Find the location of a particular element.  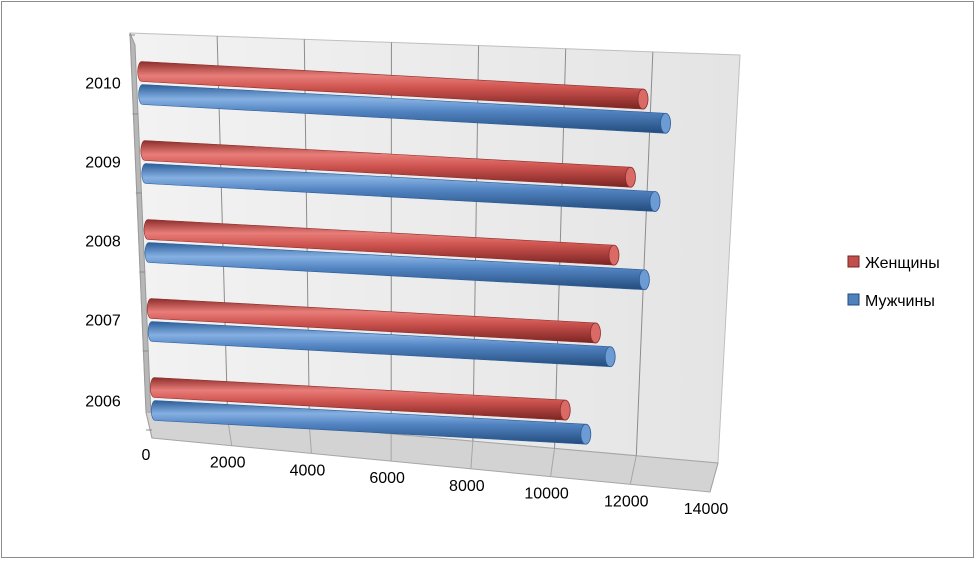

y-axis-labels: 2006 2007 2008 2009 2010 is located at coordinates (103, 243).